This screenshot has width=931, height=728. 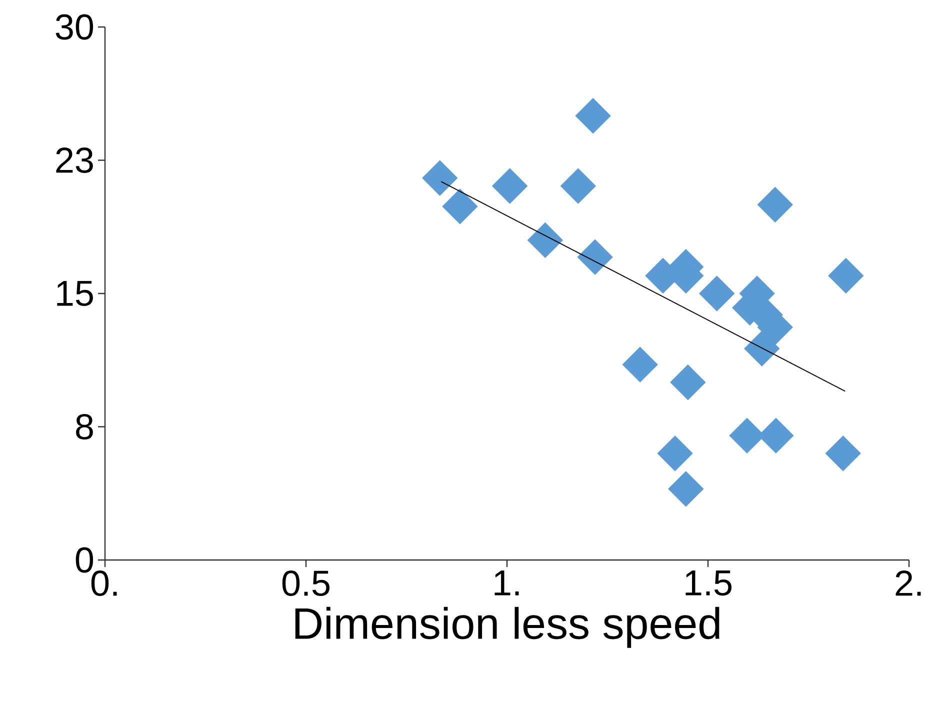 What do you see at coordinates (85, 560) in the screenshot?
I see `y-tick-label: 0` at bounding box center [85, 560].